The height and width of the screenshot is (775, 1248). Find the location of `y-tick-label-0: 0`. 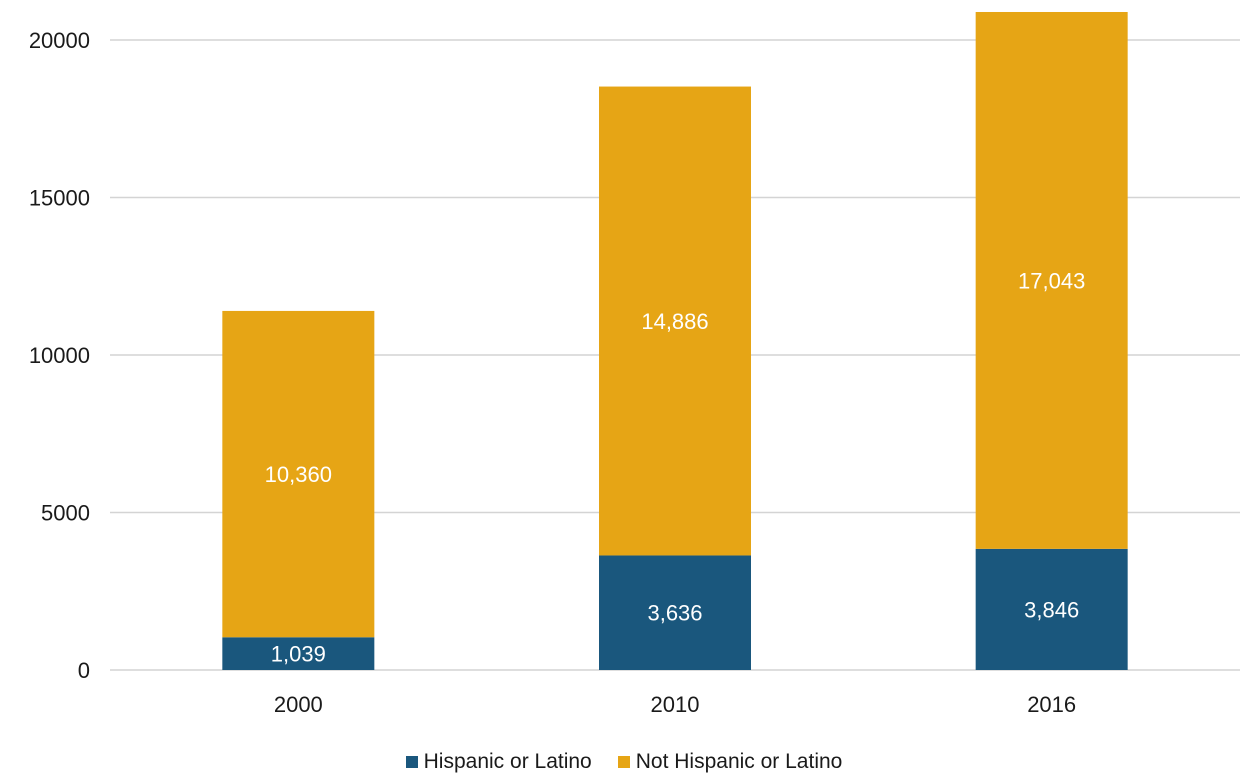

y-tick-label-0: 0 is located at coordinates (84, 670).